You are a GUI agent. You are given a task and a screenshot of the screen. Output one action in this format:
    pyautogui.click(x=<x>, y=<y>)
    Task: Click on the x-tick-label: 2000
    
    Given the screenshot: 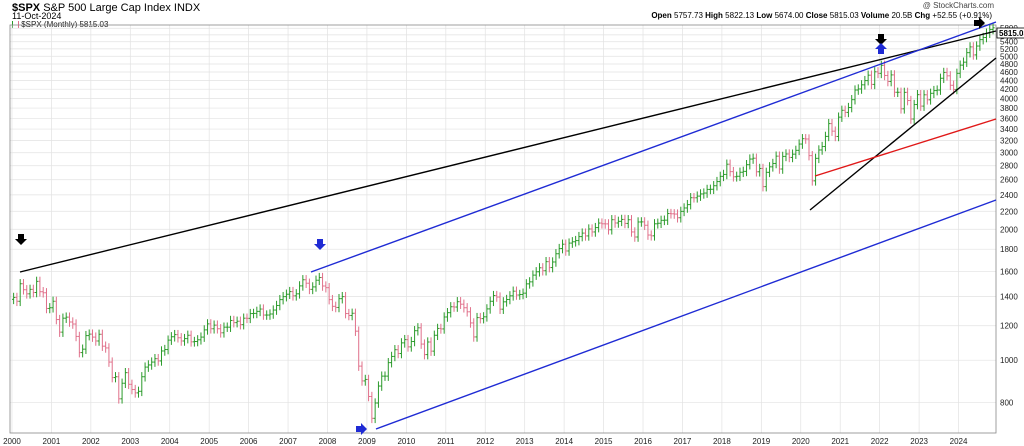 What is the action you would take?
    pyautogui.click(x=12, y=441)
    